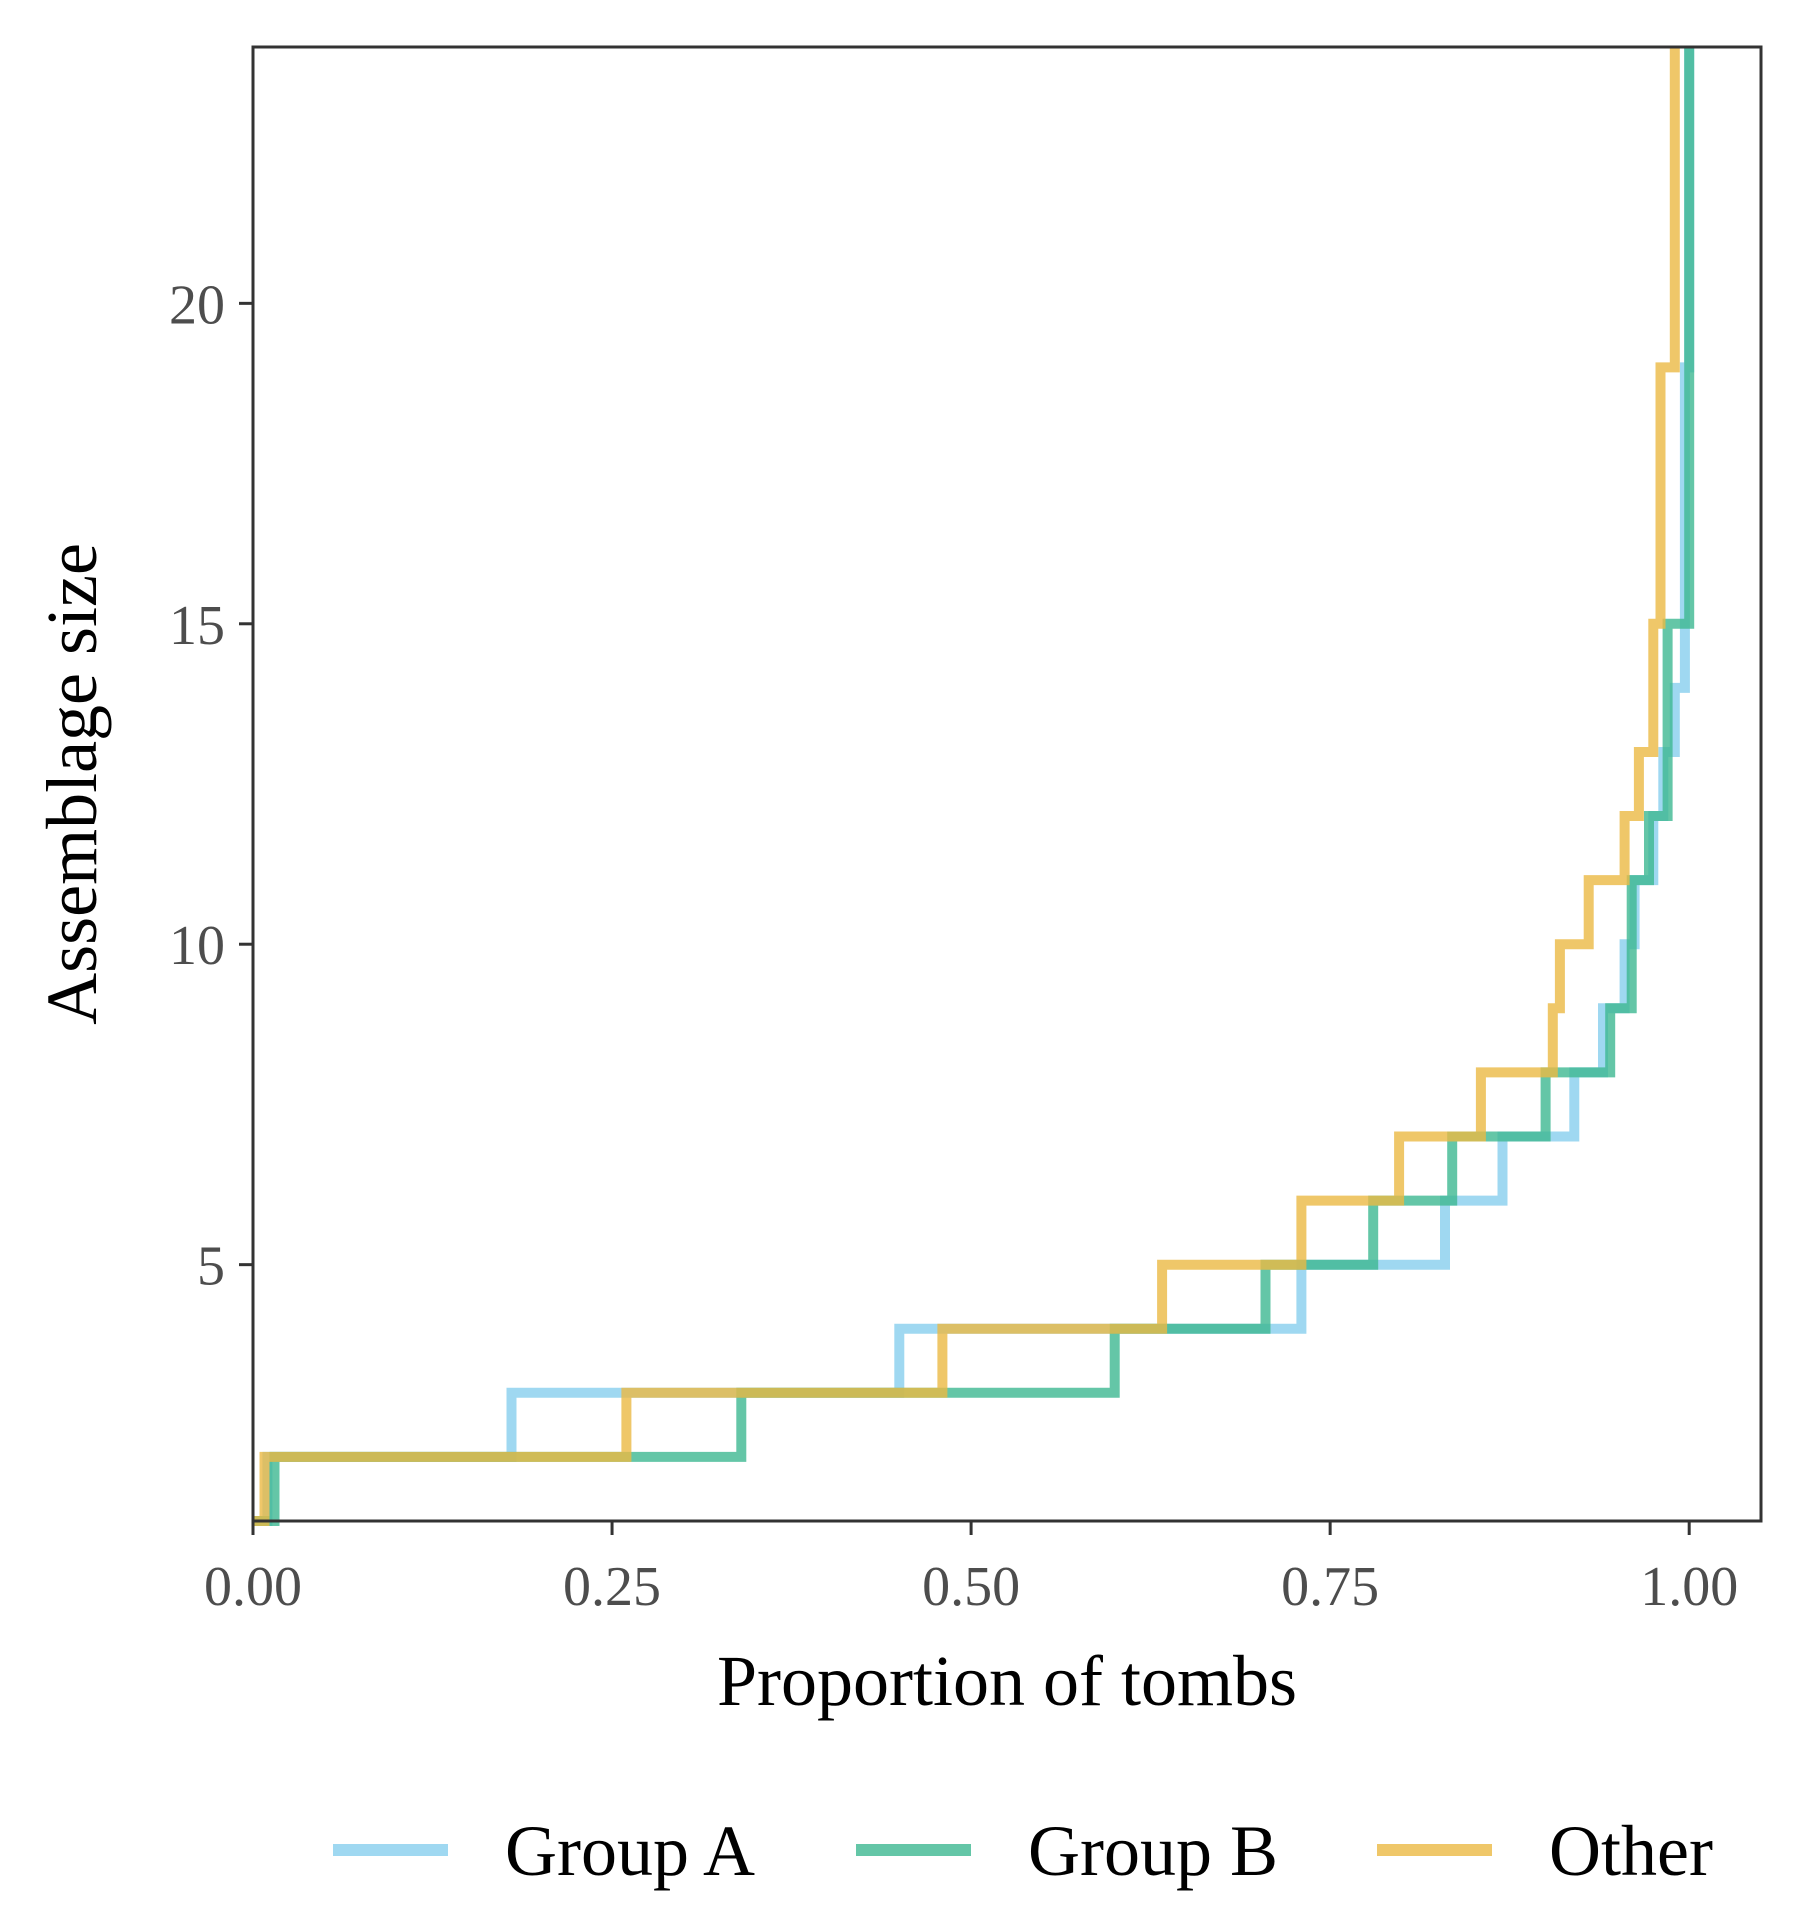 Image resolution: width=1800 pixels, height=1920 pixels. Describe the element at coordinates (211, 1267) in the screenshot. I see `y-tick-label: 5` at that location.